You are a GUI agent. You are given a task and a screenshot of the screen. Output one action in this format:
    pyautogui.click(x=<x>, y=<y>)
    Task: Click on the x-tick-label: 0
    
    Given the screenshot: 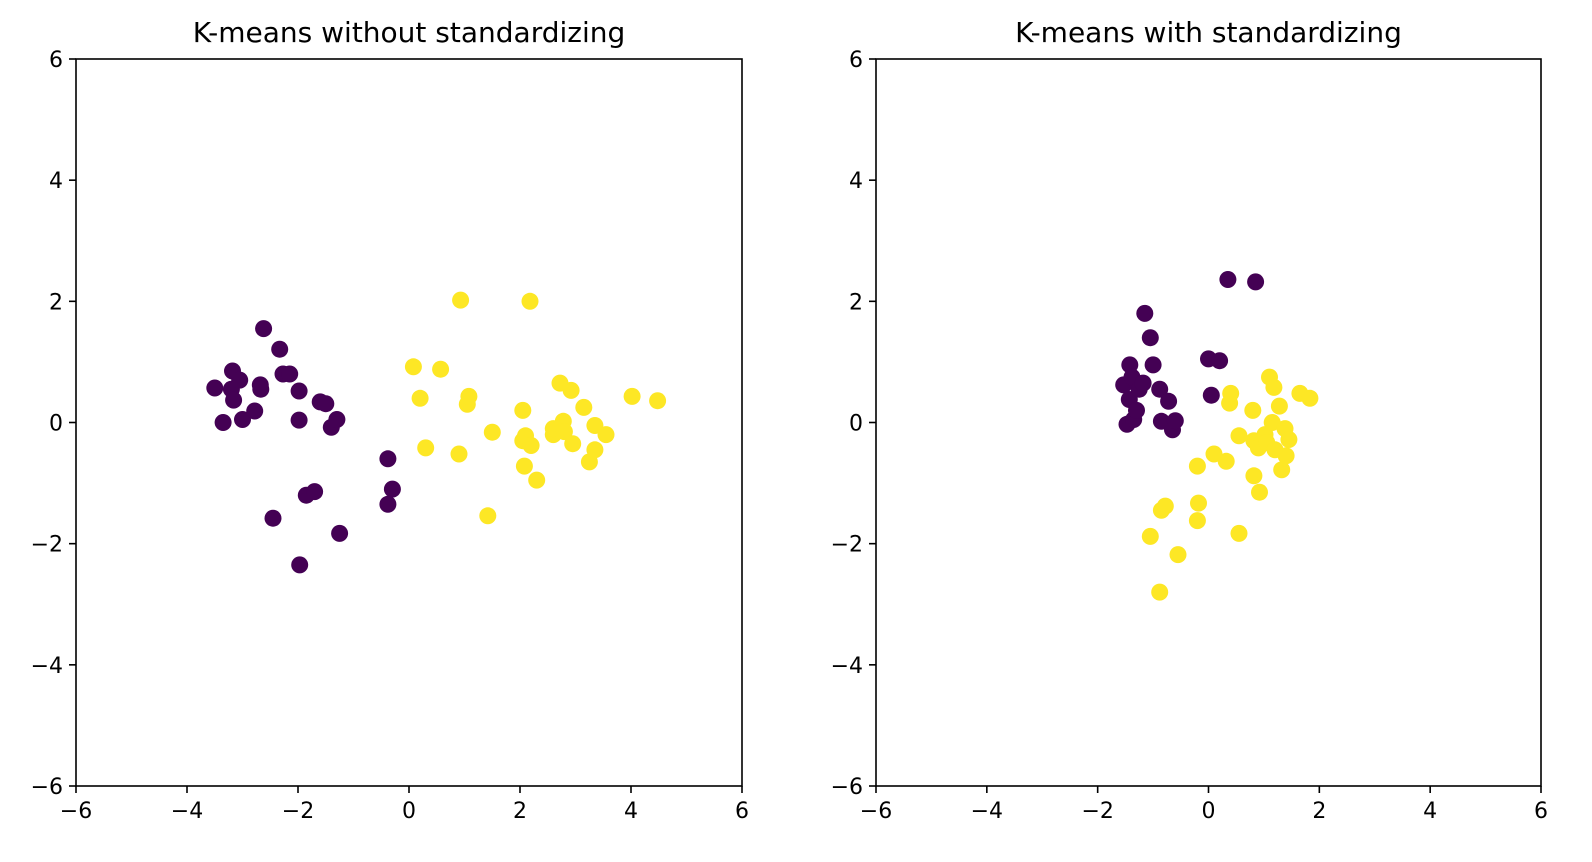 What is the action you would take?
    pyautogui.click(x=1209, y=811)
    